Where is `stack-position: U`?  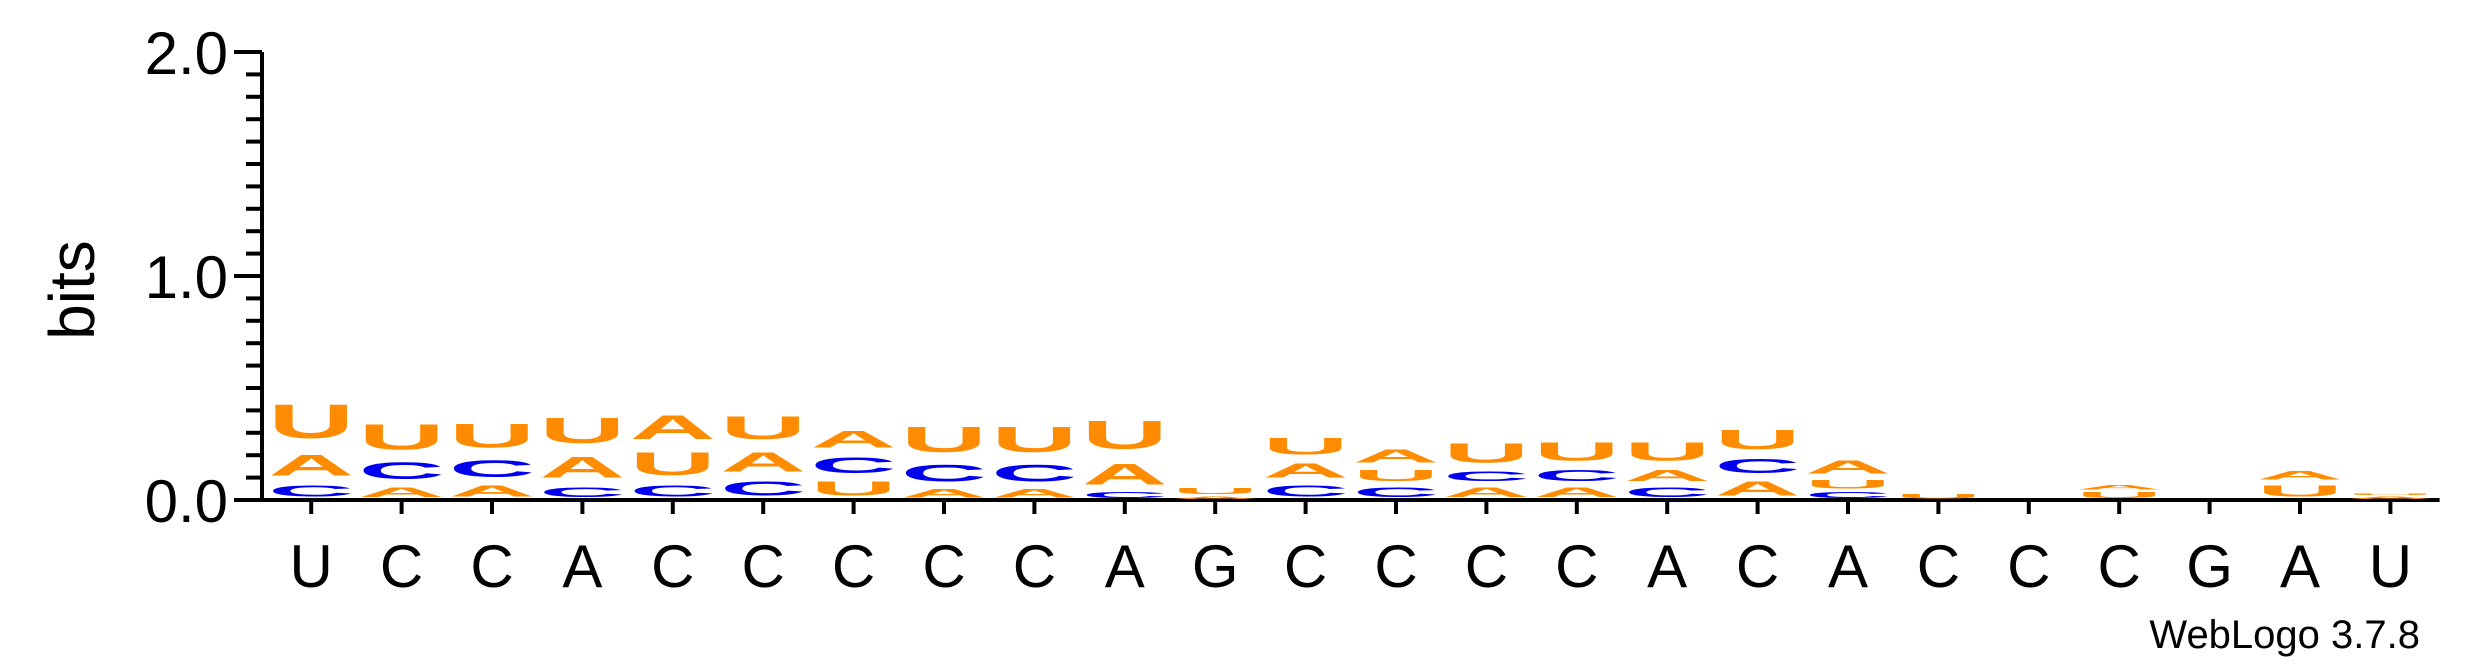 stack-position: U is located at coordinates (1938, 496).